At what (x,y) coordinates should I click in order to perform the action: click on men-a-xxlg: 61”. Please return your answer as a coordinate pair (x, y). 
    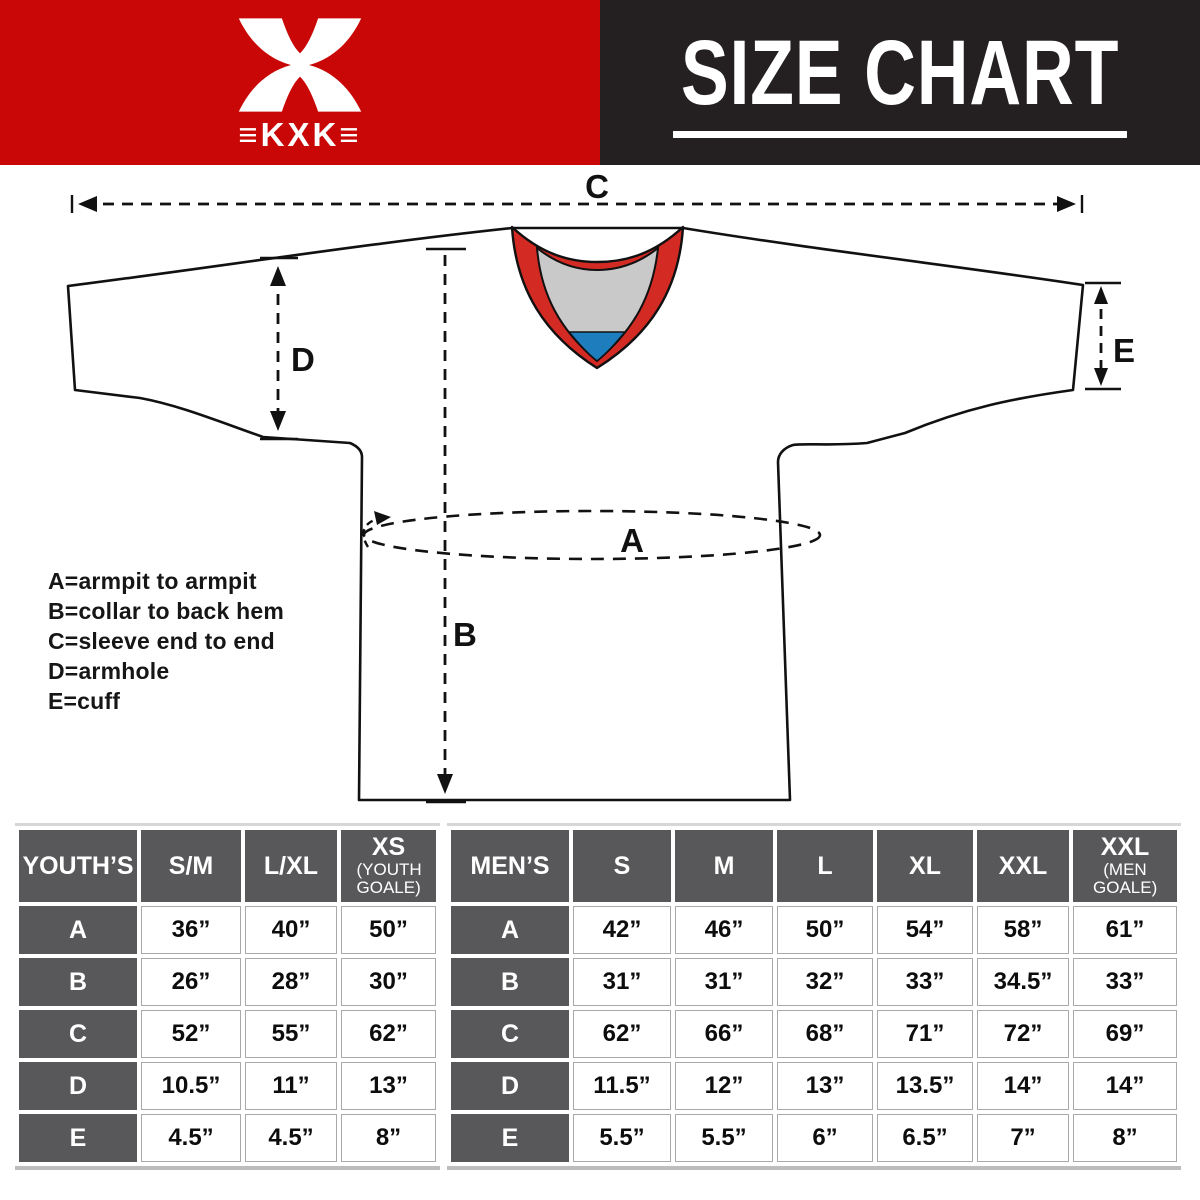
    Looking at the image, I should click on (1125, 930).